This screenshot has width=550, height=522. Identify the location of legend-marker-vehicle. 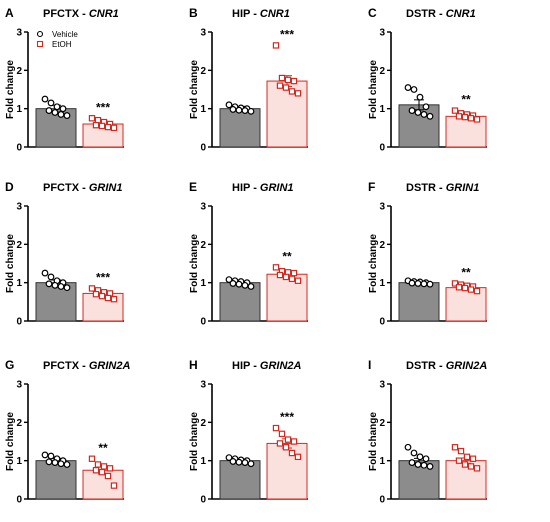
(40, 34).